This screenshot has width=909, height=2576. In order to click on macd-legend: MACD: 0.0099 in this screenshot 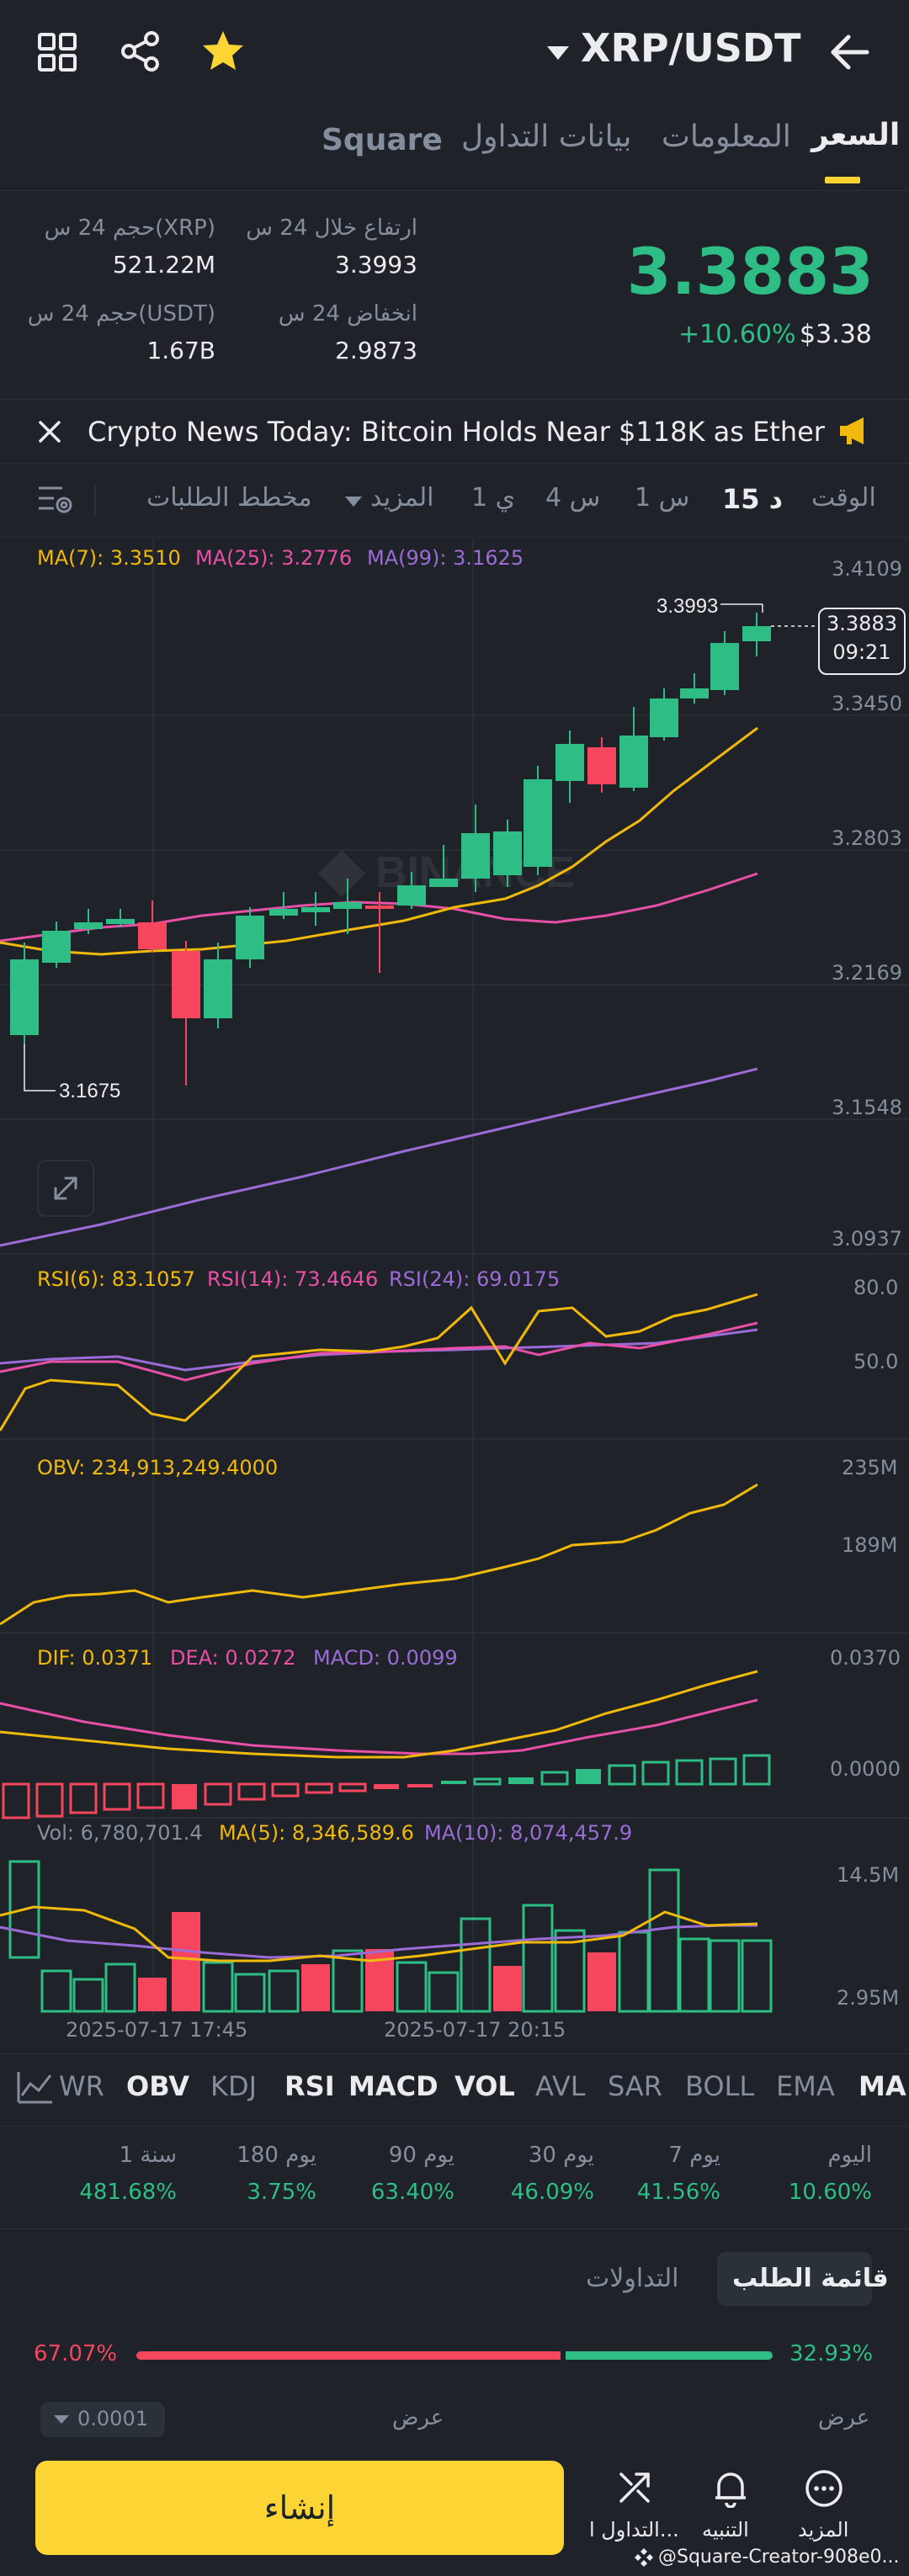, I will do `click(385, 1658)`.